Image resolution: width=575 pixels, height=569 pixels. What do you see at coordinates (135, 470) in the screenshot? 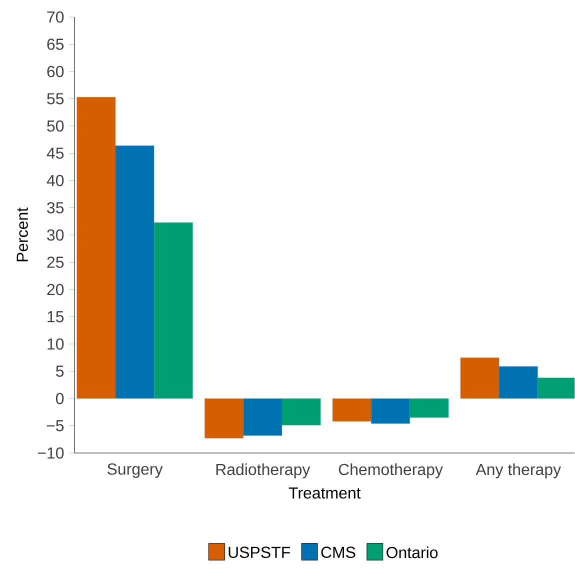
I see `x-tick-label: Surgery` at bounding box center [135, 470].